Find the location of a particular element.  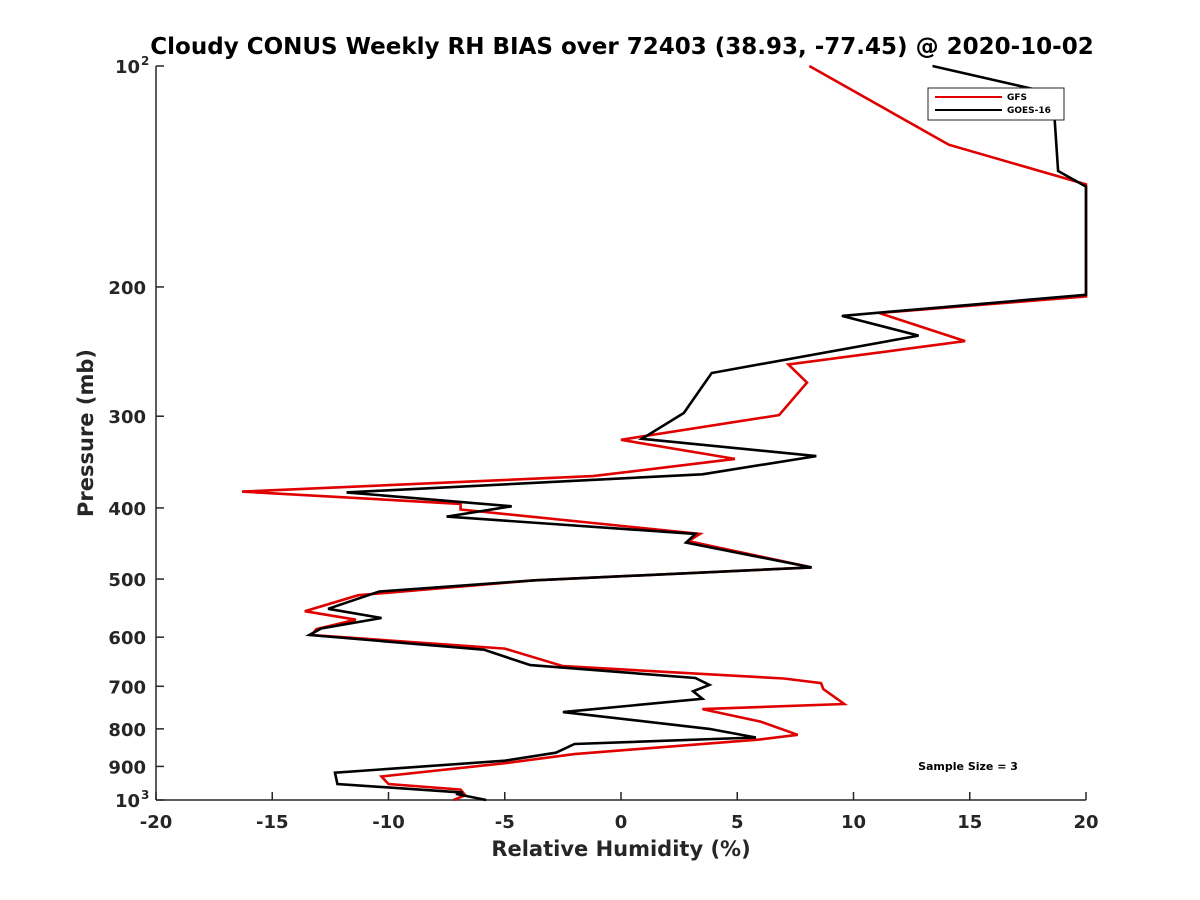

x-axis-ticks: -20 -15 -10 -5 0 5 10 15 20 is located at coordinates (619, 812).